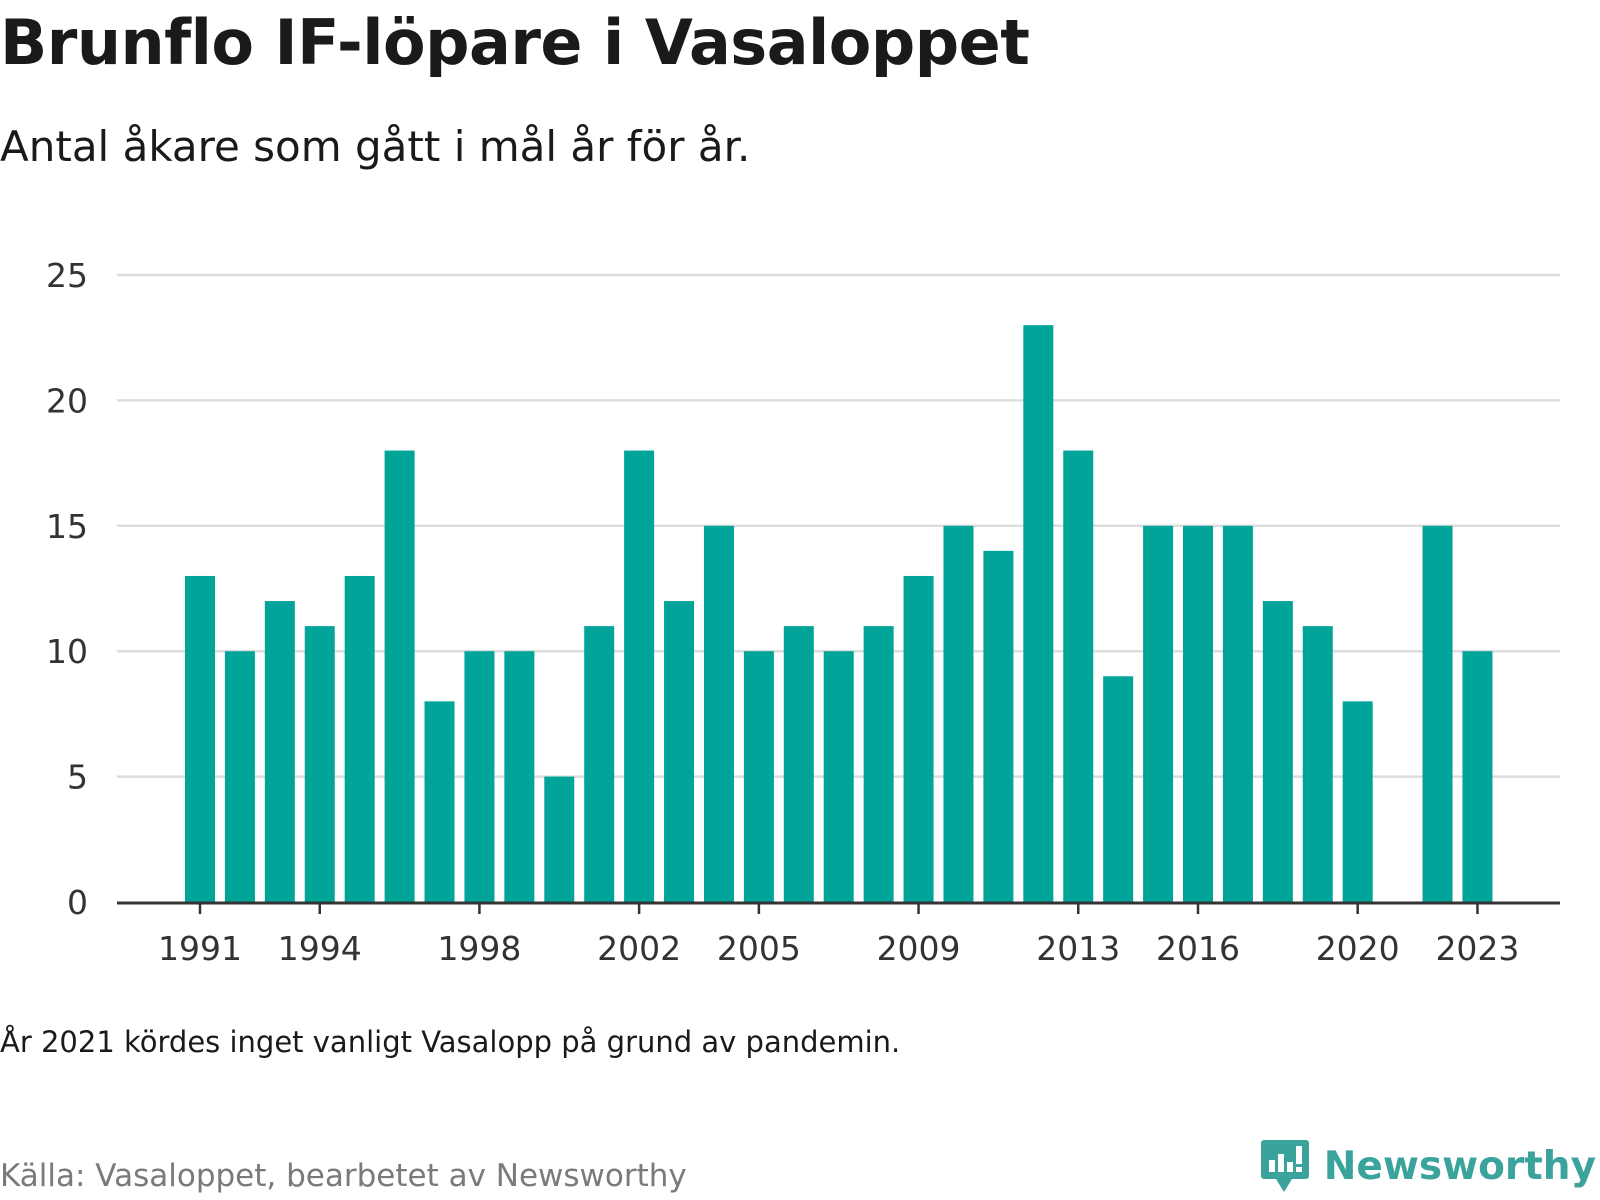 This screenshot has height=1200, width=1600. Describe the element at coordinates (838, 907) in the screenshot. I see `x-axis` at that location.